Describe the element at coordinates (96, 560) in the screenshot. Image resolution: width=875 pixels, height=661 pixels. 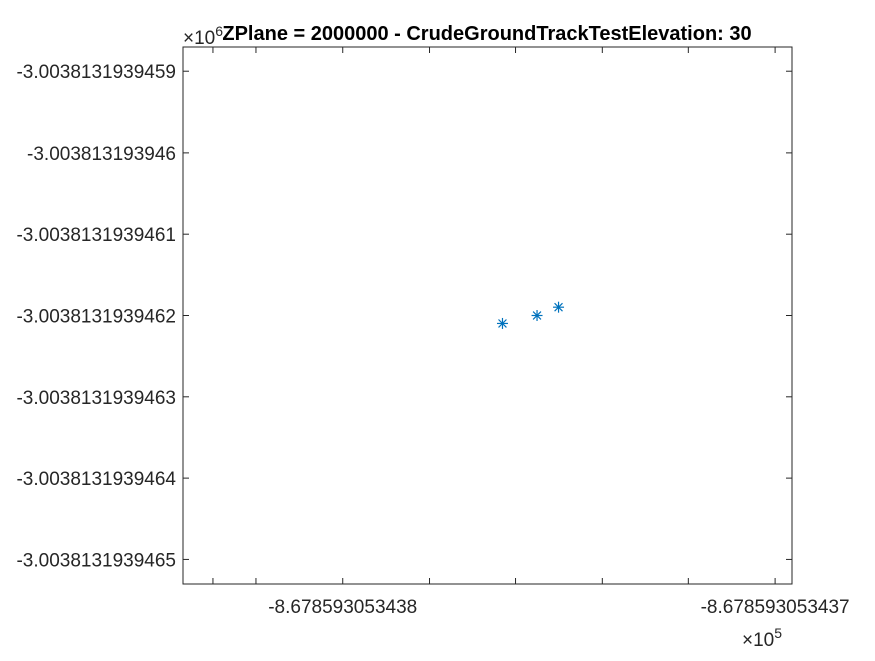
I see `y-tick-label: -3.0038131939465` at that location.